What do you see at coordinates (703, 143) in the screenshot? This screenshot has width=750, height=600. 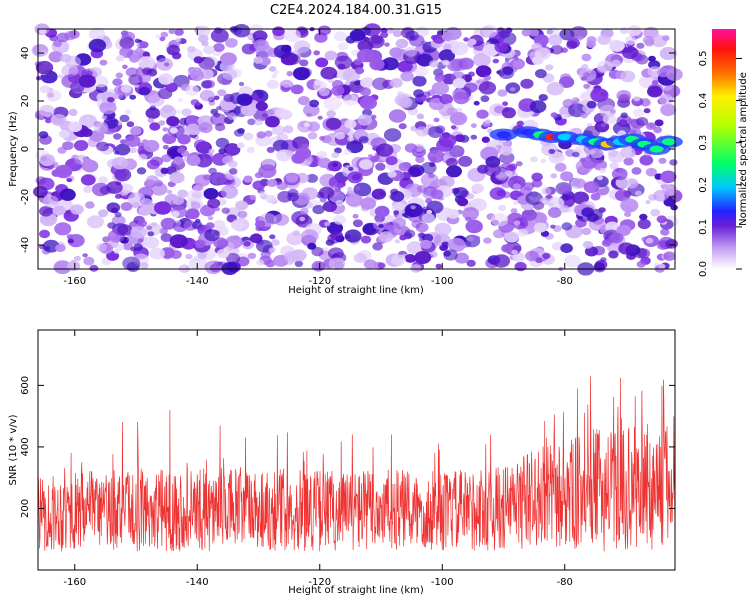 I see `colorbar-tick-label: 0.3` at bounding box center [703, 143].